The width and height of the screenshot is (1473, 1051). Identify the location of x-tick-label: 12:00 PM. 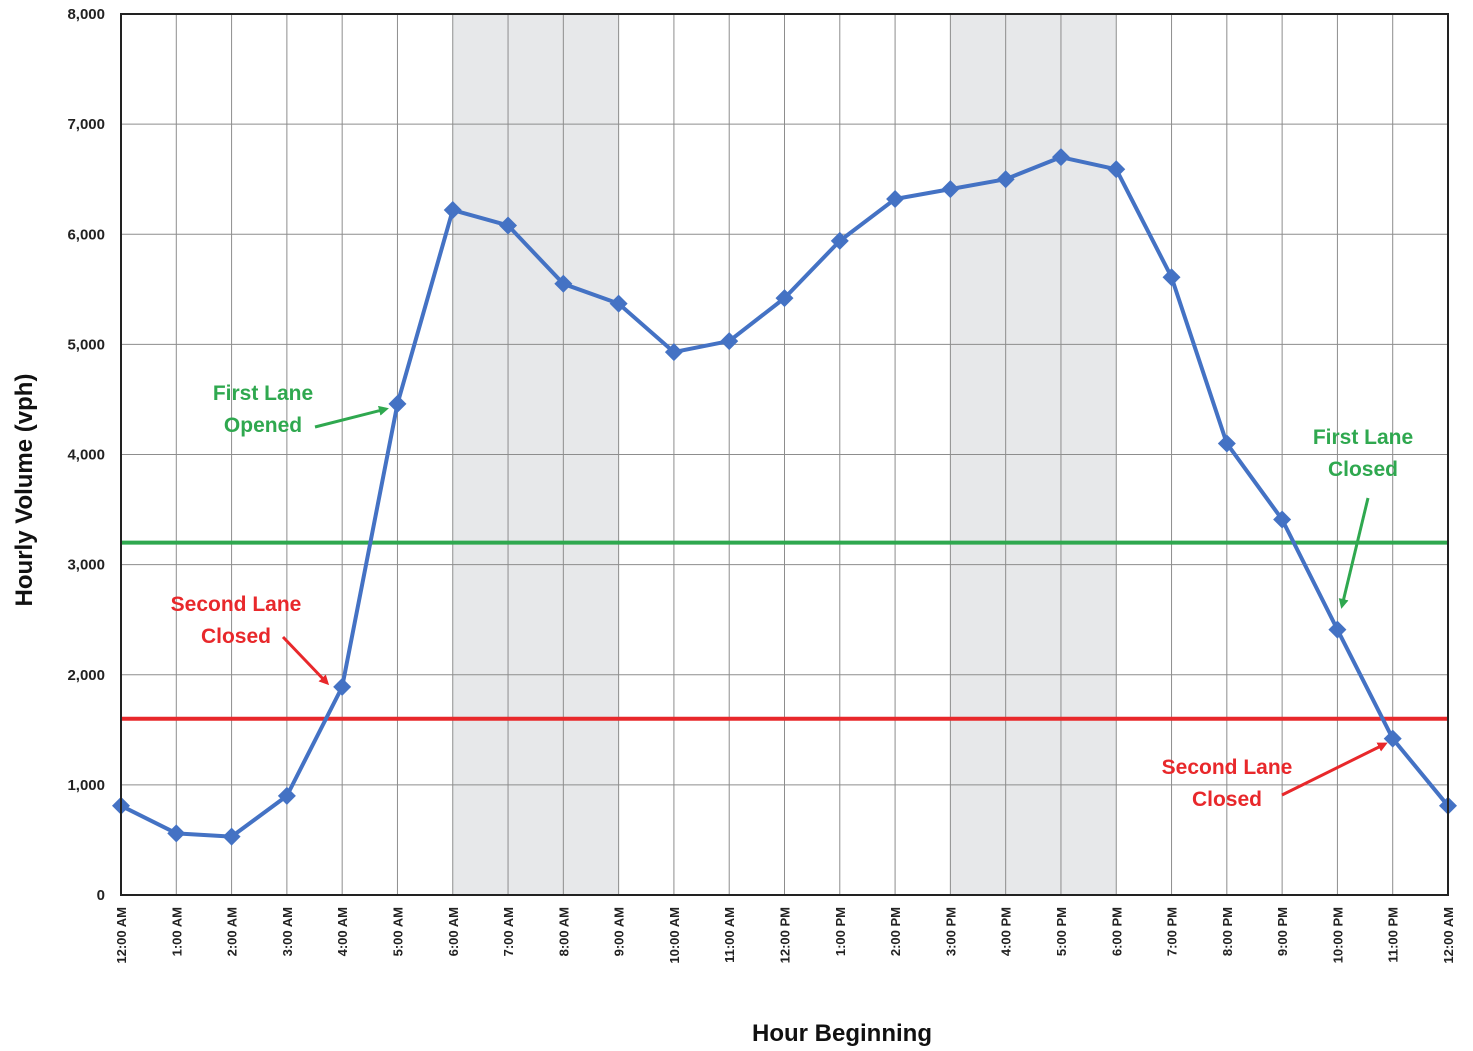
(785, 935).